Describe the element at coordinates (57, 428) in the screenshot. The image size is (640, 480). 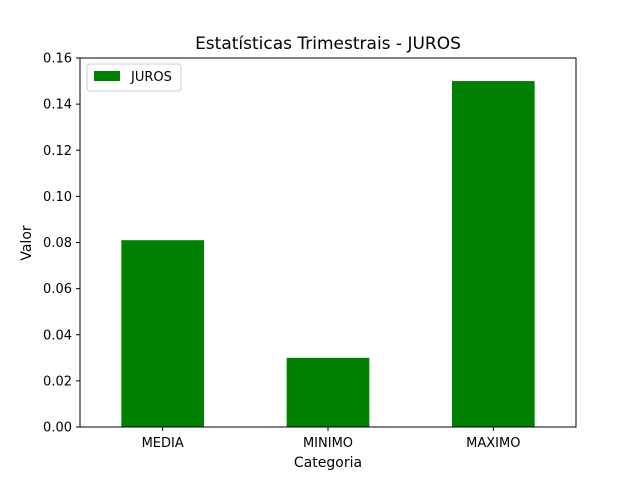
I see `y-tick-label: 0.00` at that location.